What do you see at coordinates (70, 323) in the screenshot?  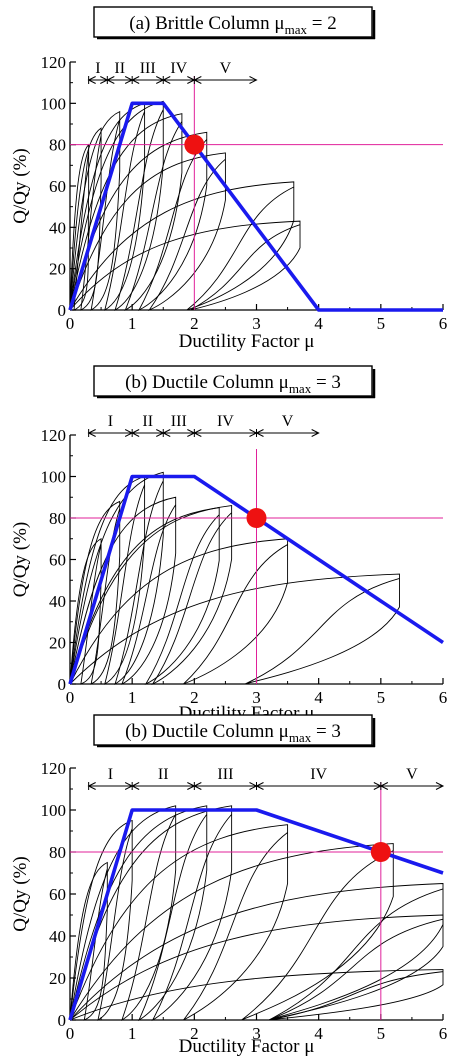 I see `x-tick-label: 0` at bounding box center [70, 323].